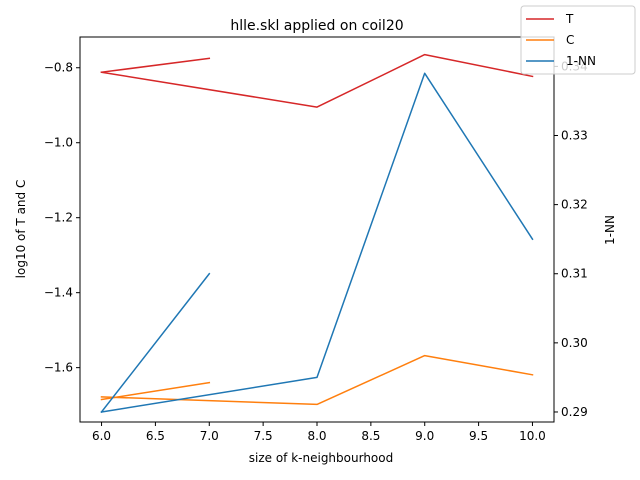 Image resolution: width=640 pixels, height=480 pixels. What do you see at coordinates (532, 436) in the screenshot?
I see `x-tick-label: 10.0` at bounding box center [532, 436].